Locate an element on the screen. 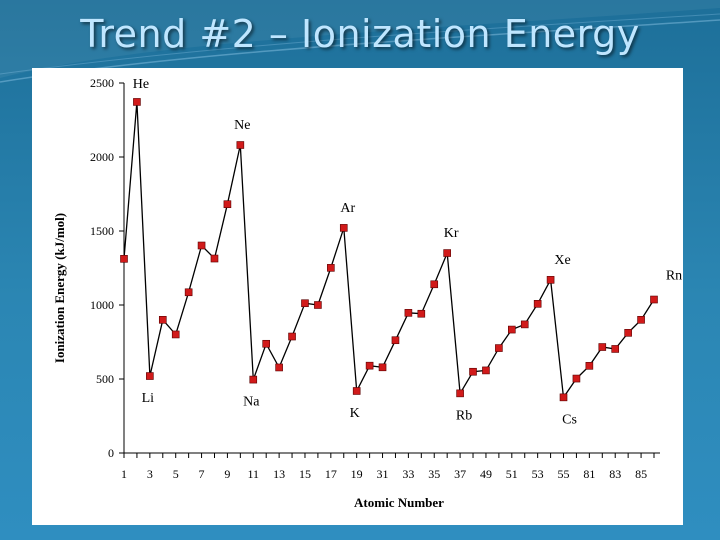  x-tick-label: 85 is located at coordinates (641, 474).